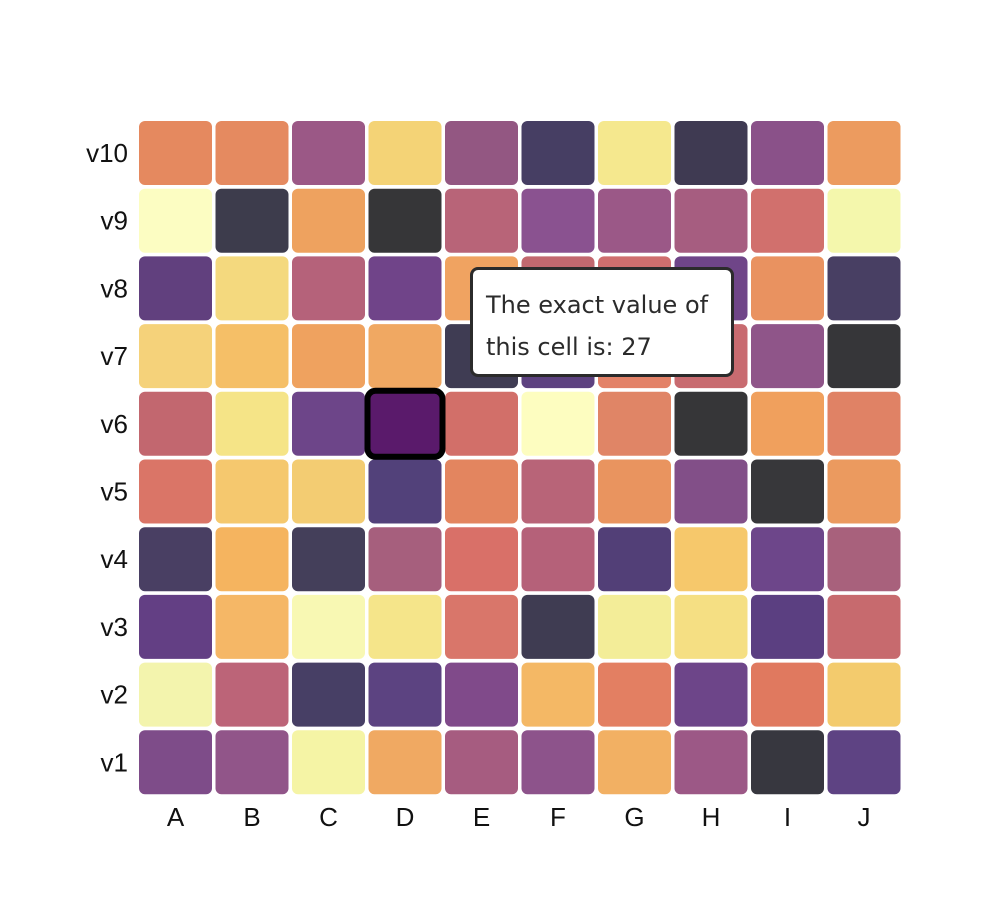  What do you see at coordinates (328, 423) in the screenshot?
I see `heatmap-cell-C-v6` at bounding box center [328, 423].